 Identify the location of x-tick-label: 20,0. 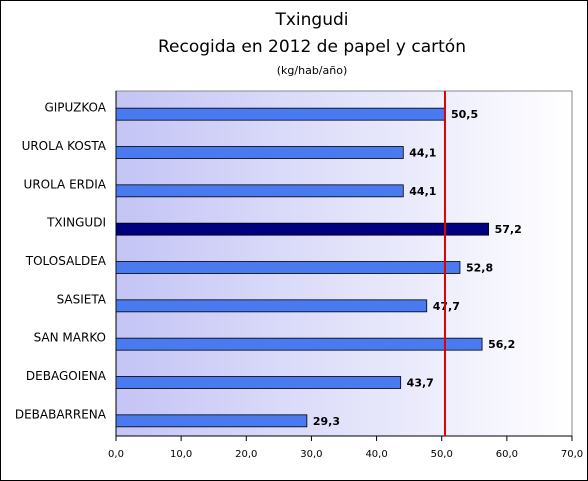
(246, 454).